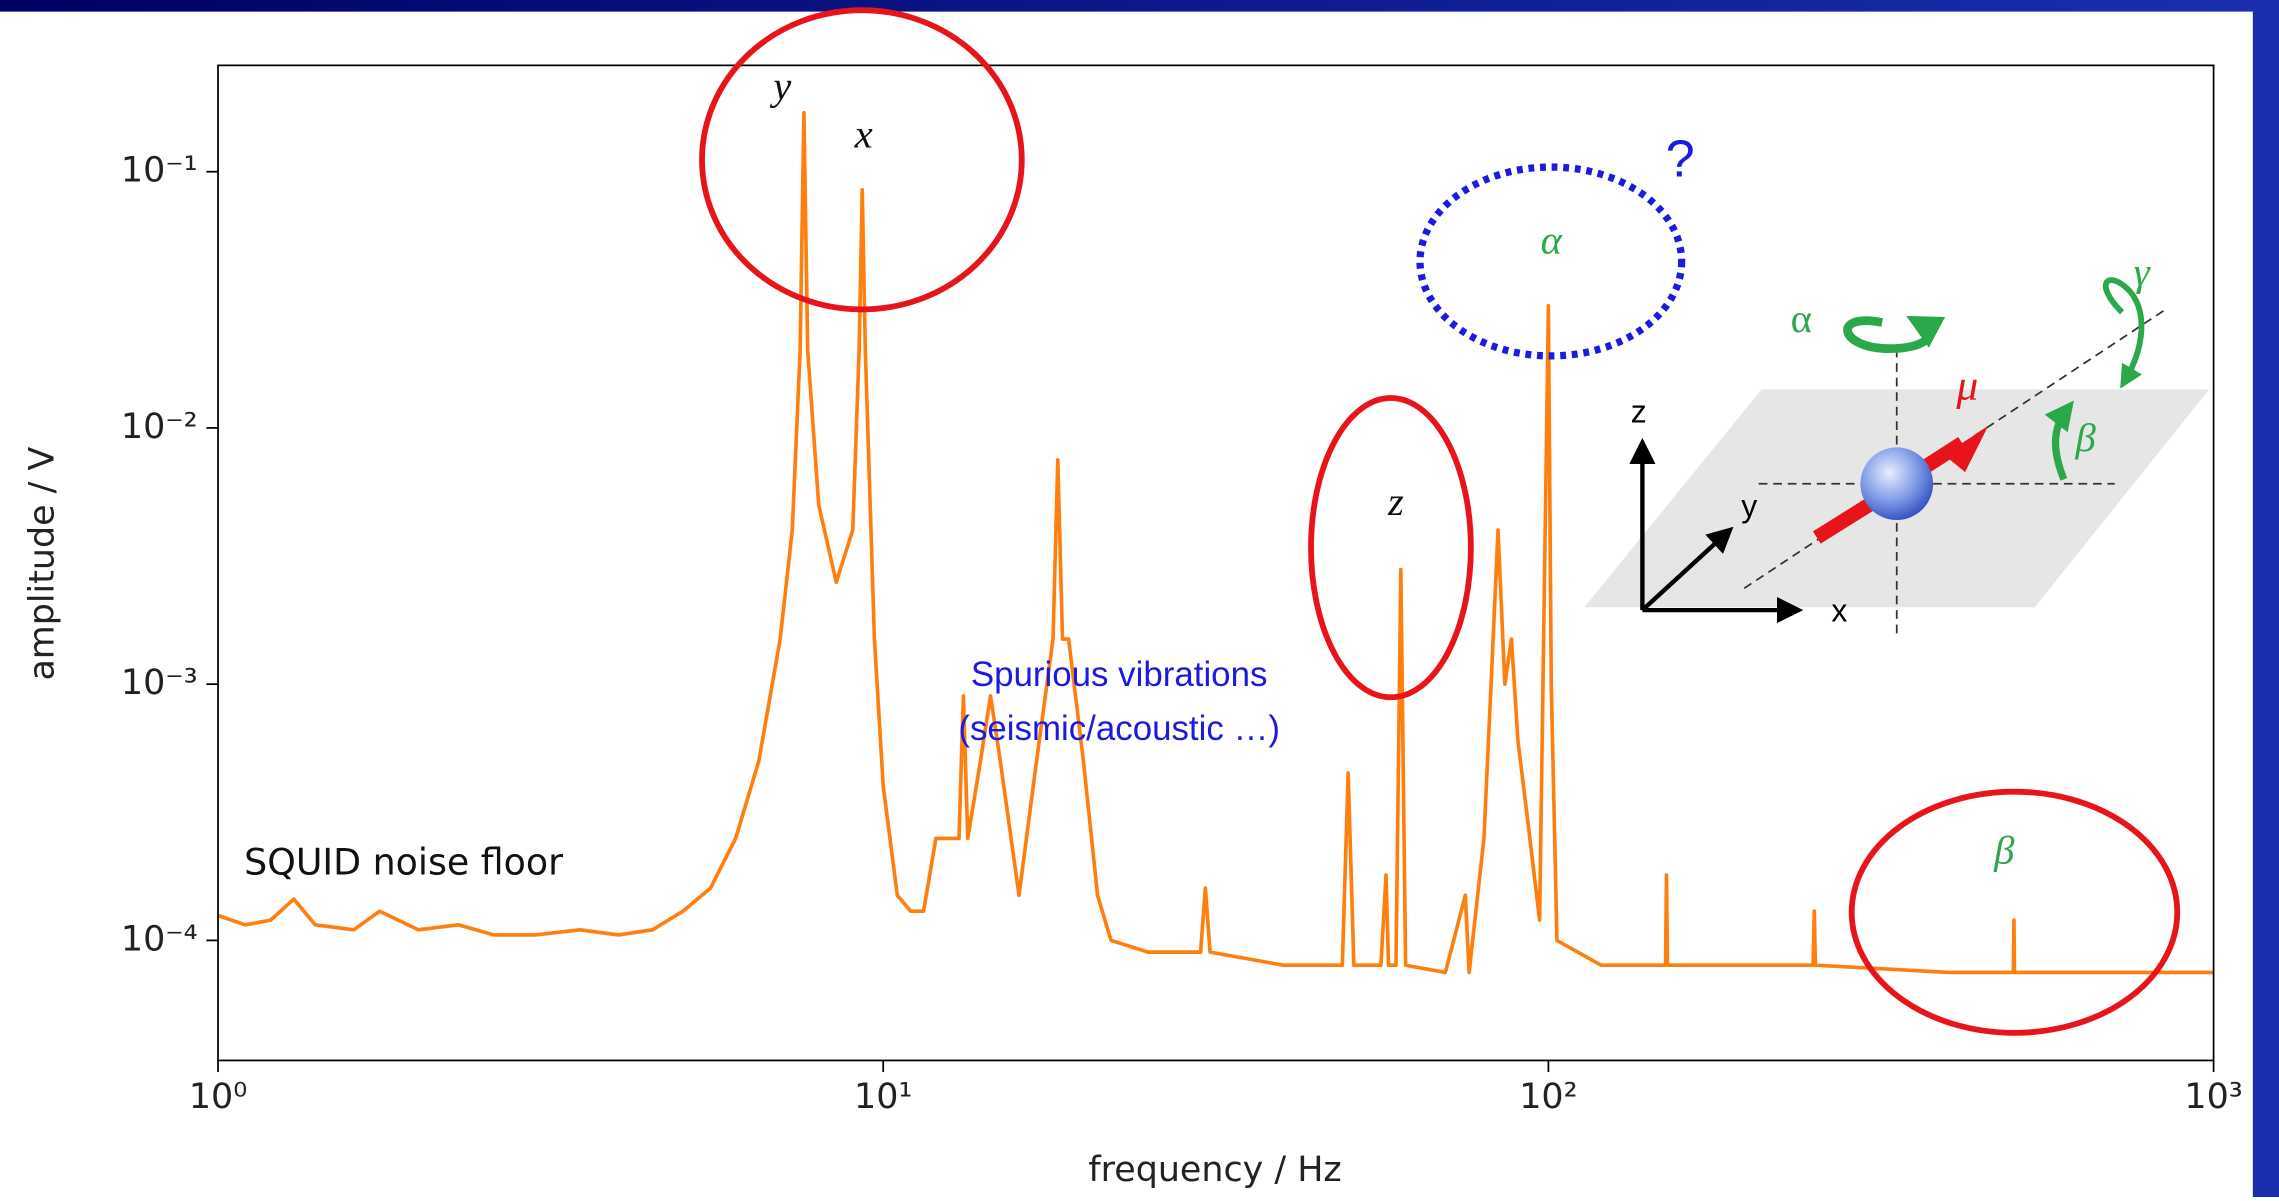 The height and width of the screenshot is (1201, 2279). I want to click on inset-label: α, so click(1801, 318).